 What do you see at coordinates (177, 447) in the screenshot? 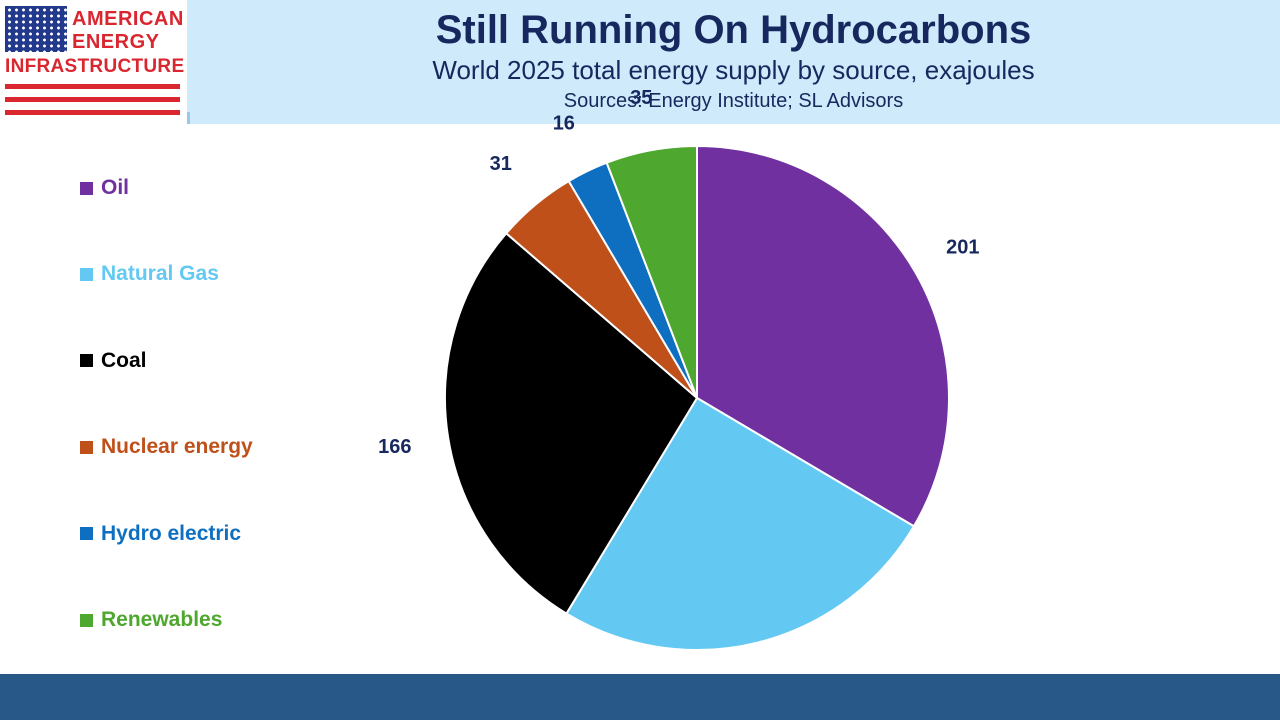
I see `legend-label: Nuclear energy` at bounding box center [177, 447].